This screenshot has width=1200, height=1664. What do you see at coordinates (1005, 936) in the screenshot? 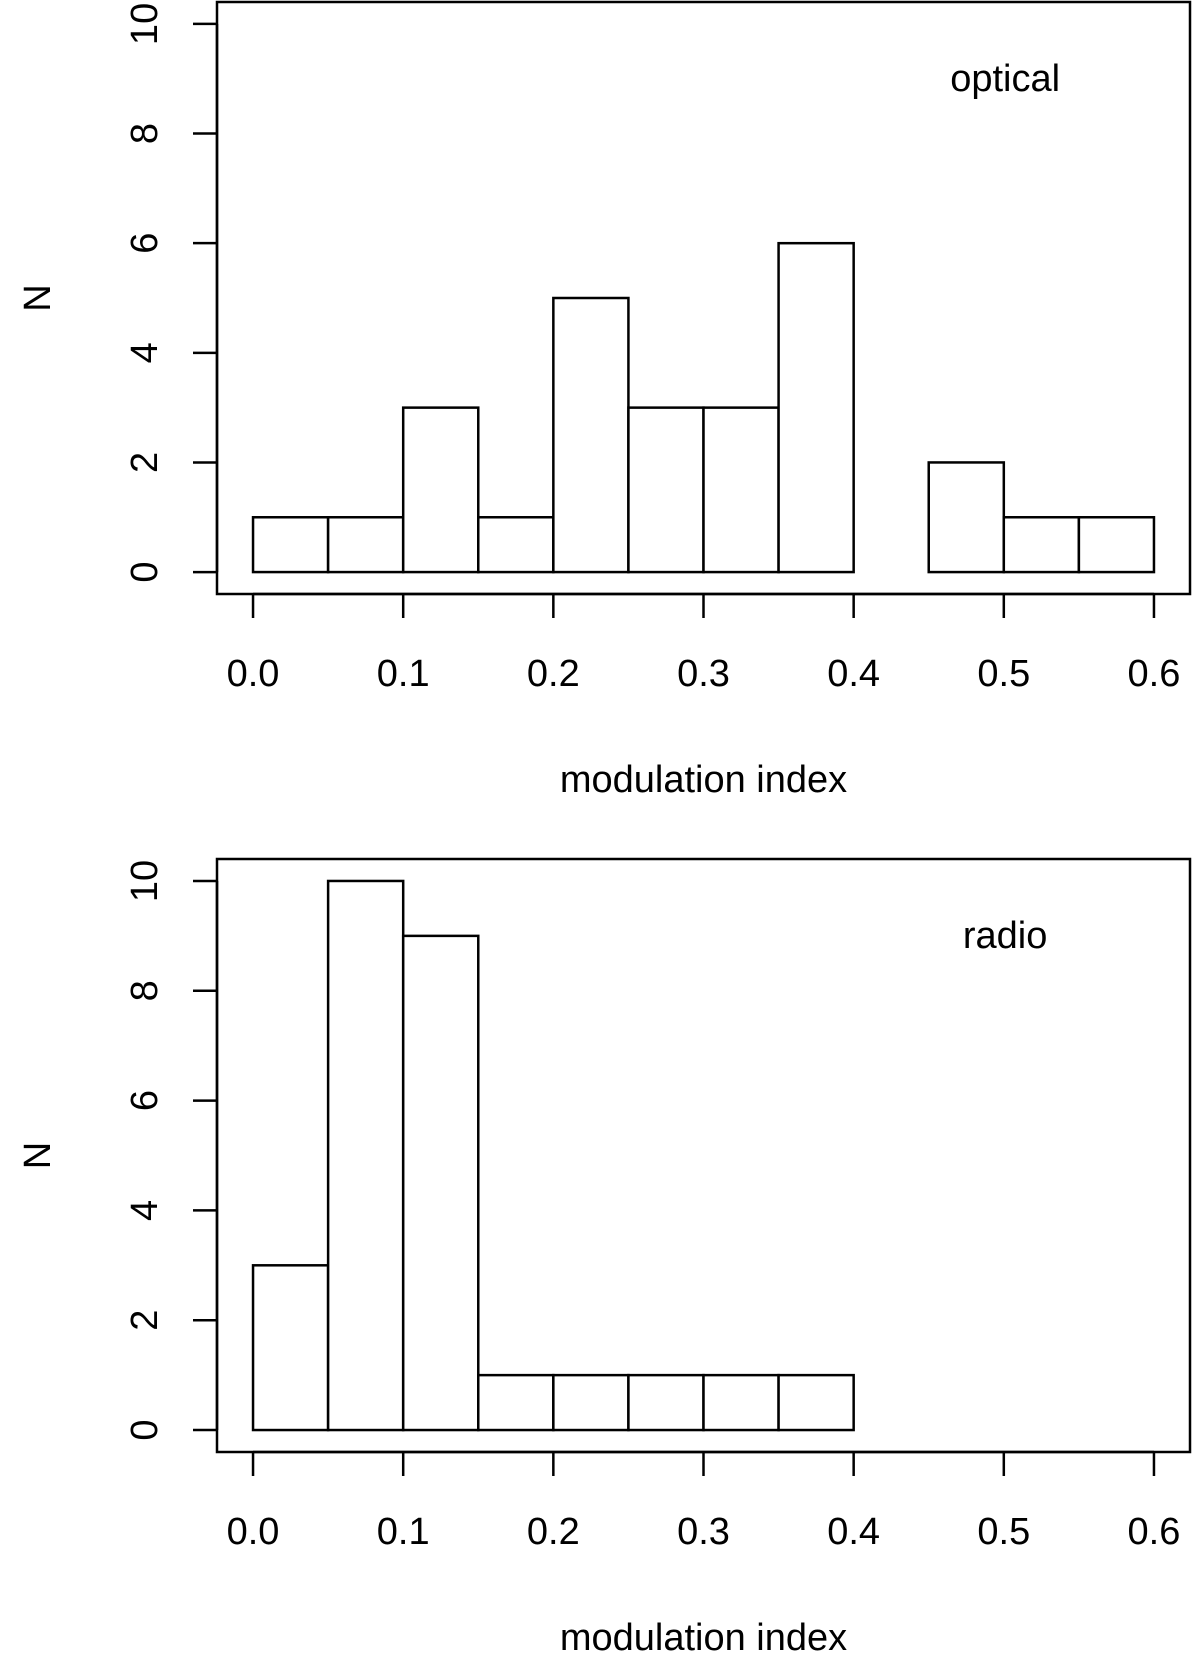
I see `annotation: radio` at bounding box center [1005, 936].